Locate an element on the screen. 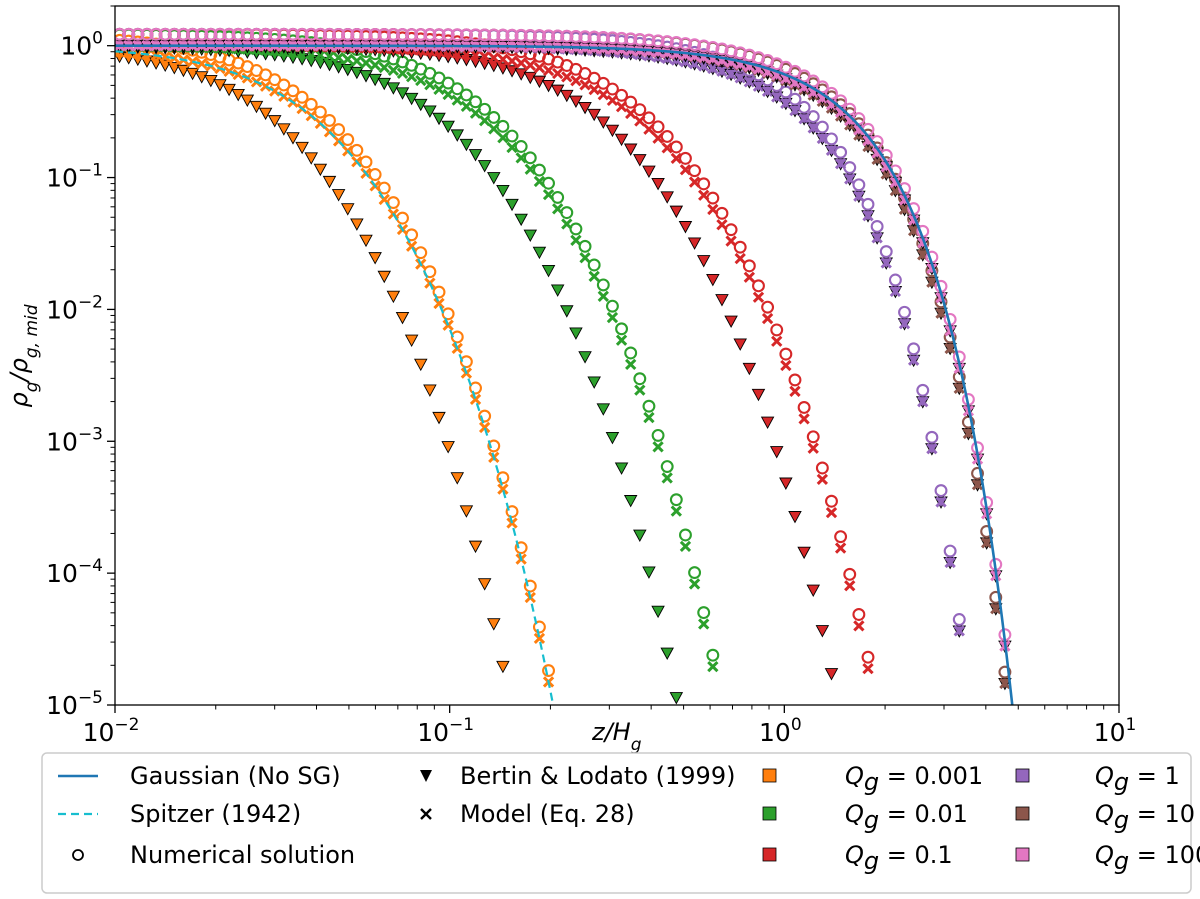 The image size is (1200, 899). legend-swatch-model is located at coordinates (426, 814).